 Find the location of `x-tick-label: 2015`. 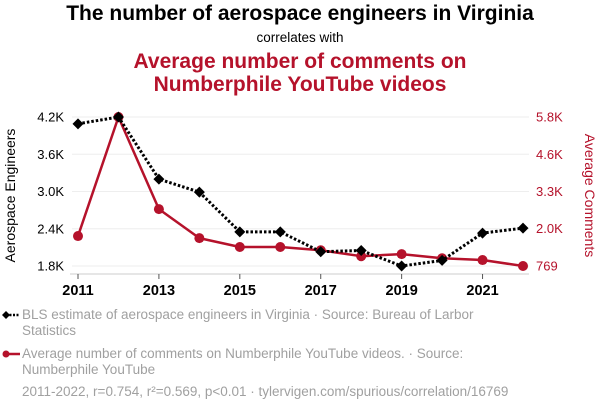

x-tick-label: 2015 is located at coordinates (240, 291).